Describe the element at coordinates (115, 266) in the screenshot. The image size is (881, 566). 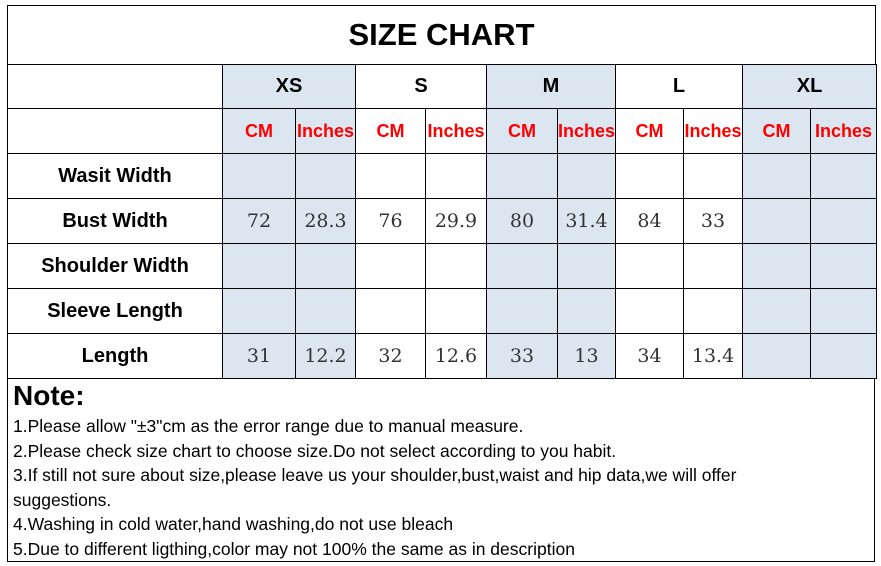
I see `row-label: Shoulder Width` at that location.